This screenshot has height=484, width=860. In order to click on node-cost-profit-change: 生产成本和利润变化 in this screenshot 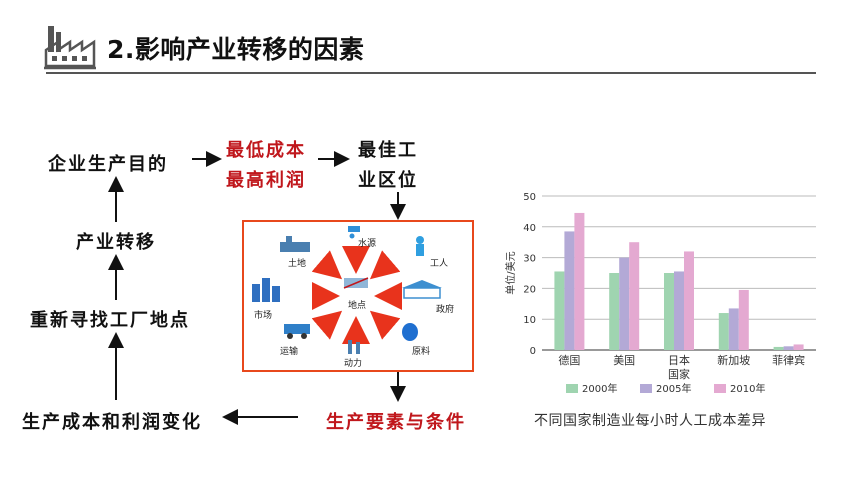, I will do `click(112, 422)`.